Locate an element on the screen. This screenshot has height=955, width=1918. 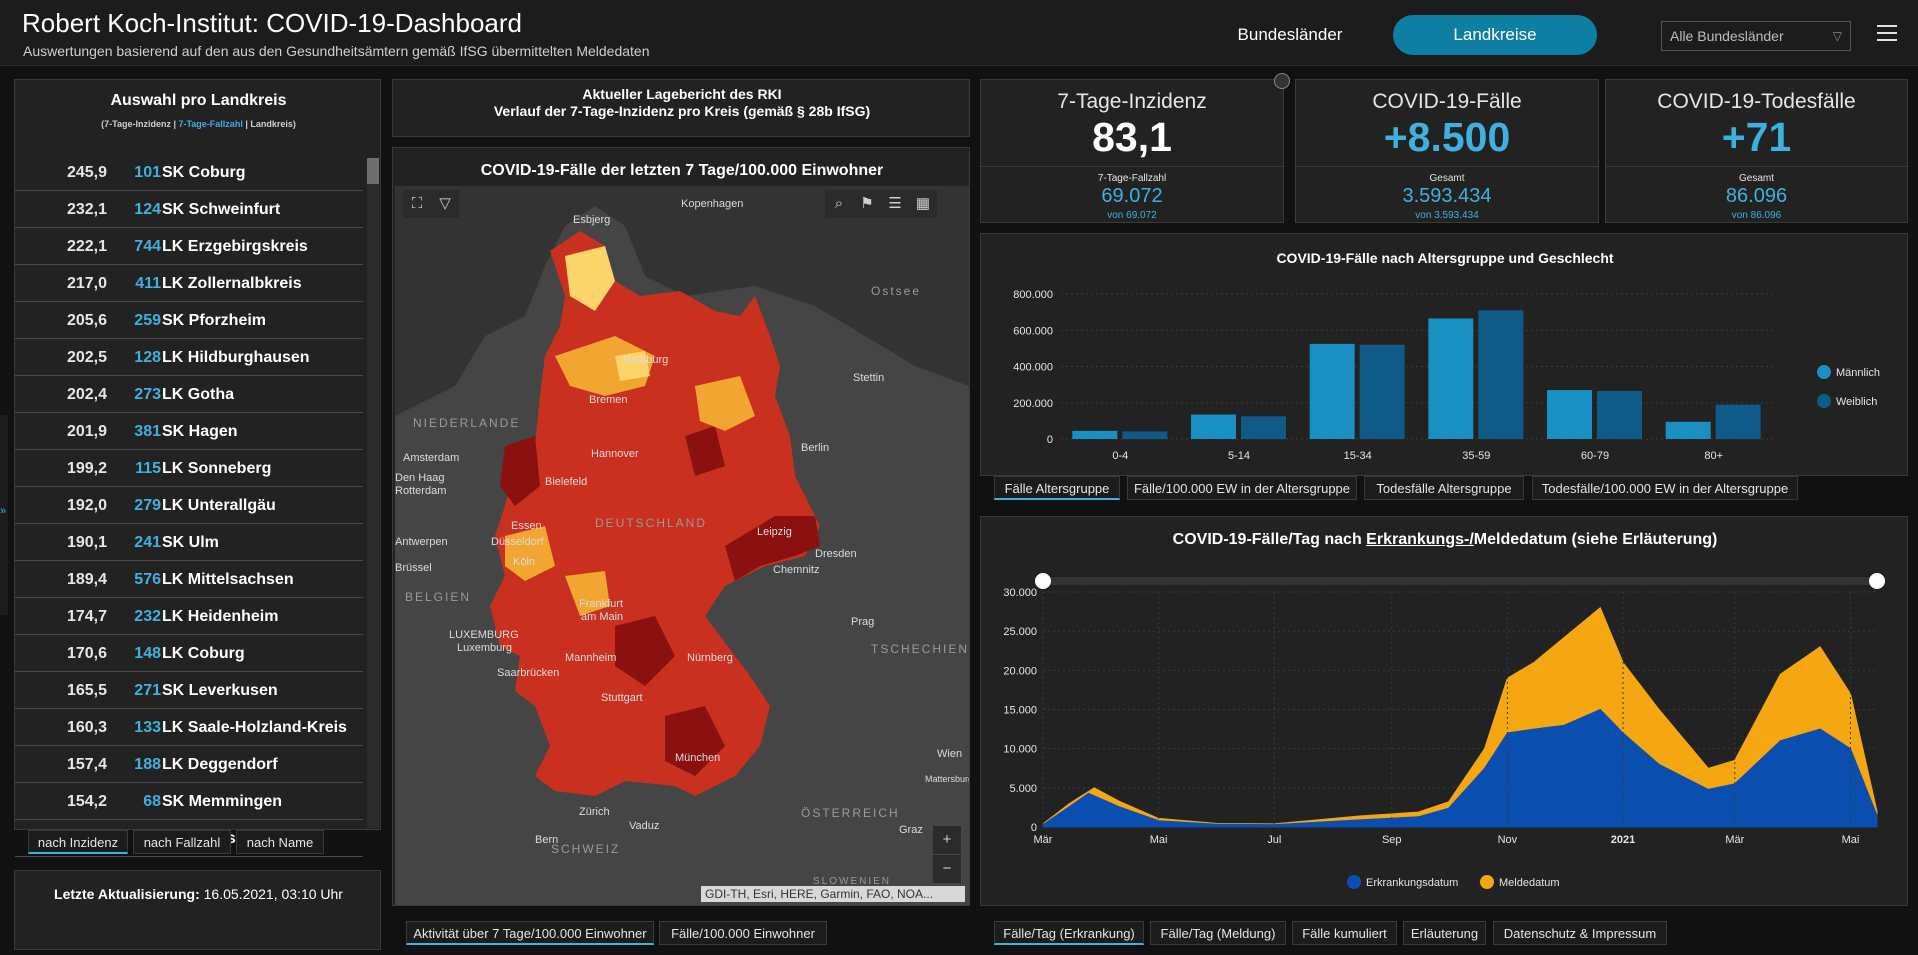
tab-faelle-tag-meldung: Fälle/Tag (Meldung) is located at coordinates (1218, 933).